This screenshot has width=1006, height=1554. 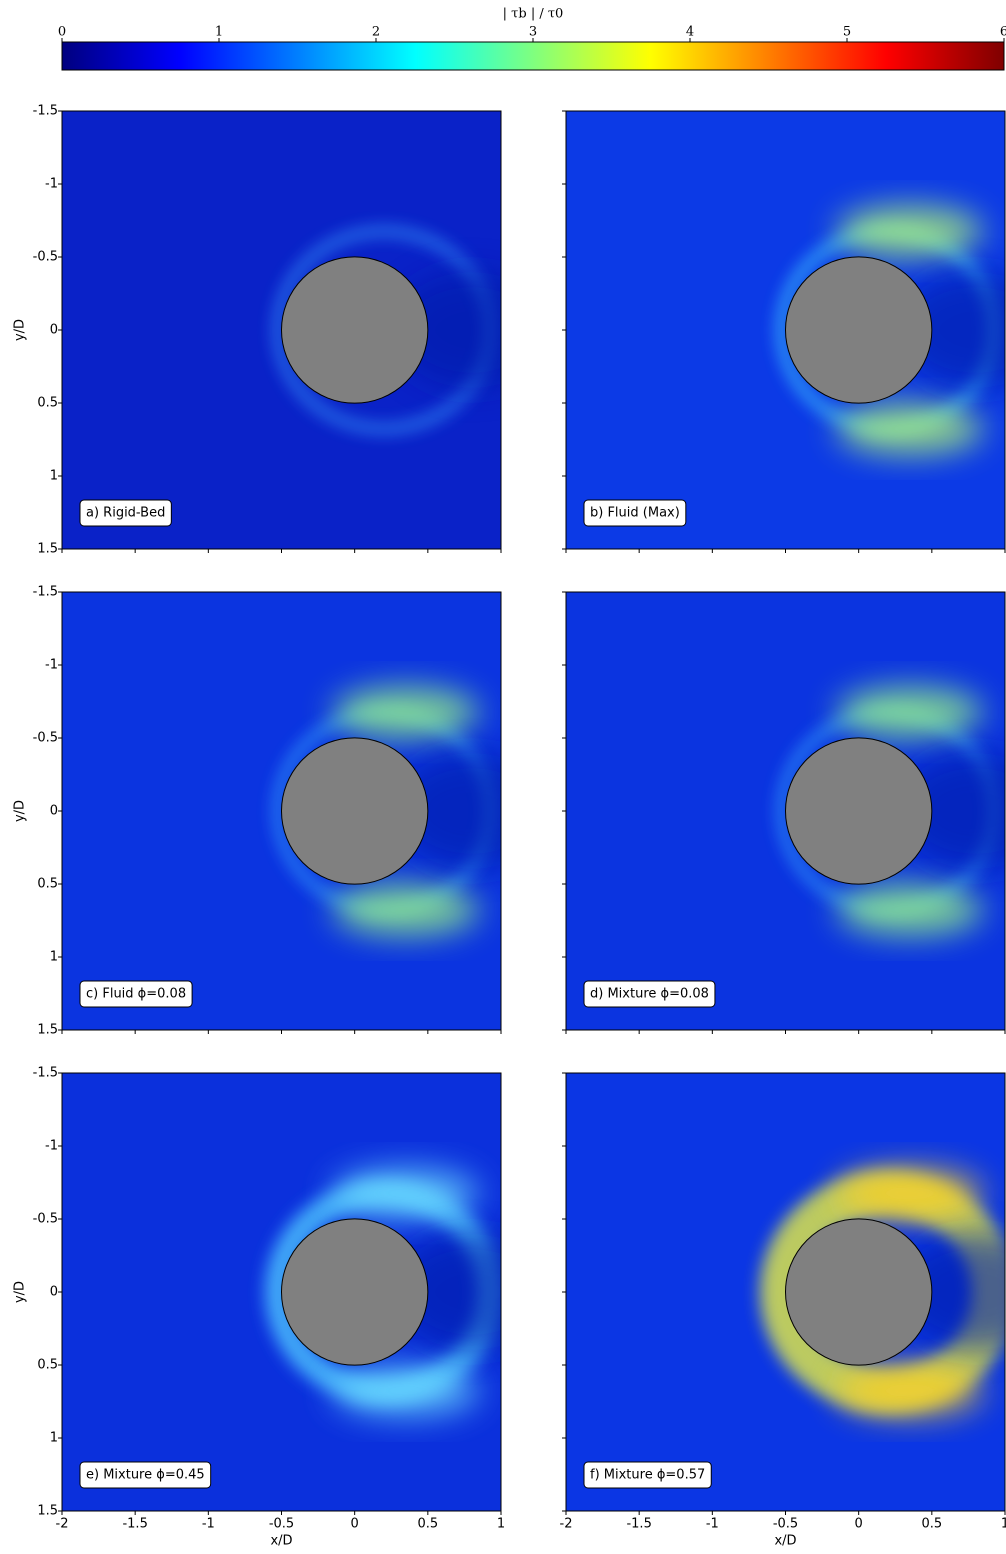 I want to click on colorbar-tick-label: 5, so click(x=847, y=32).